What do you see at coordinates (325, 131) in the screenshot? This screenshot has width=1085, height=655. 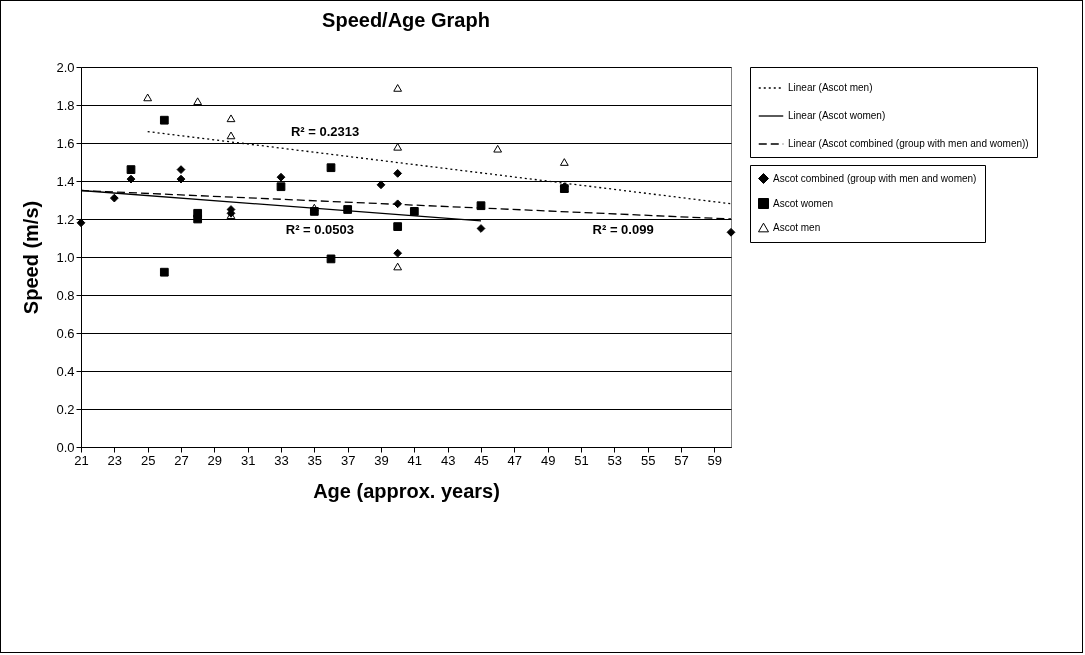 I see `annotation: R² = 0.2313` at bounding box center [325, 131].